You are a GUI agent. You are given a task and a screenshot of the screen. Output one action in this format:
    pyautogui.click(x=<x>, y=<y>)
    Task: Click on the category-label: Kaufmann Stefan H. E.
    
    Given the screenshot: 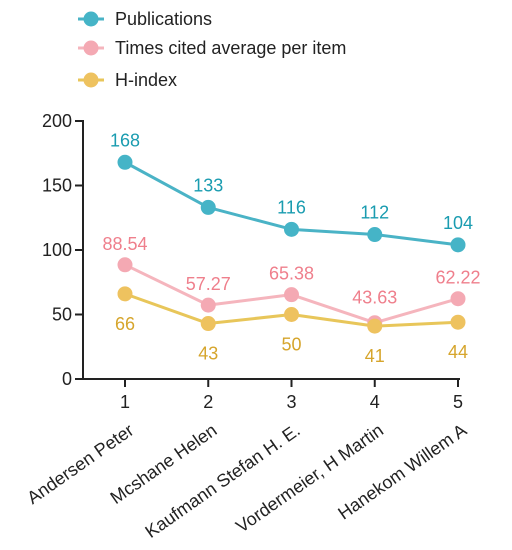 What is the action you would take?
    pyautogui.click(x=223, y=481)
    